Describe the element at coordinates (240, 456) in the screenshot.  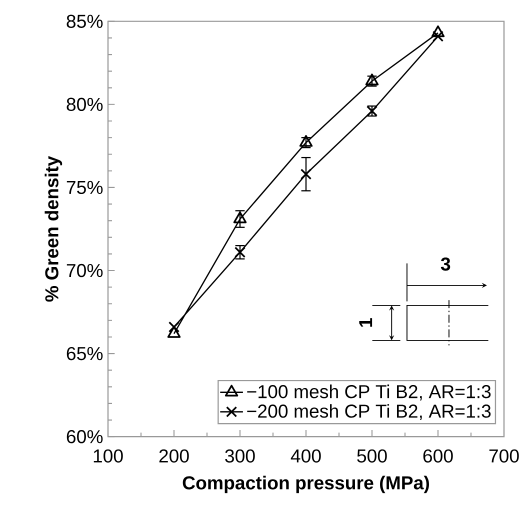
I see `x-tick-label: 300` at that location.